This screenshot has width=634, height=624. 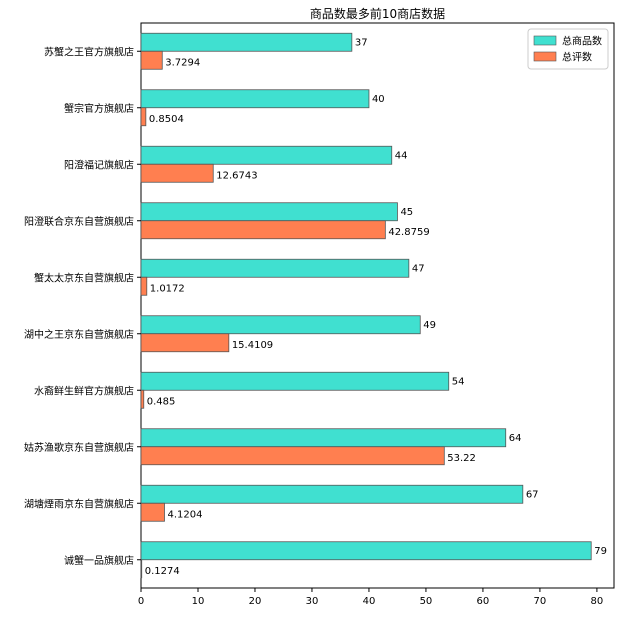 I want to click on data-label-total-reviews: 4.1204, so click(x=184, y=514).